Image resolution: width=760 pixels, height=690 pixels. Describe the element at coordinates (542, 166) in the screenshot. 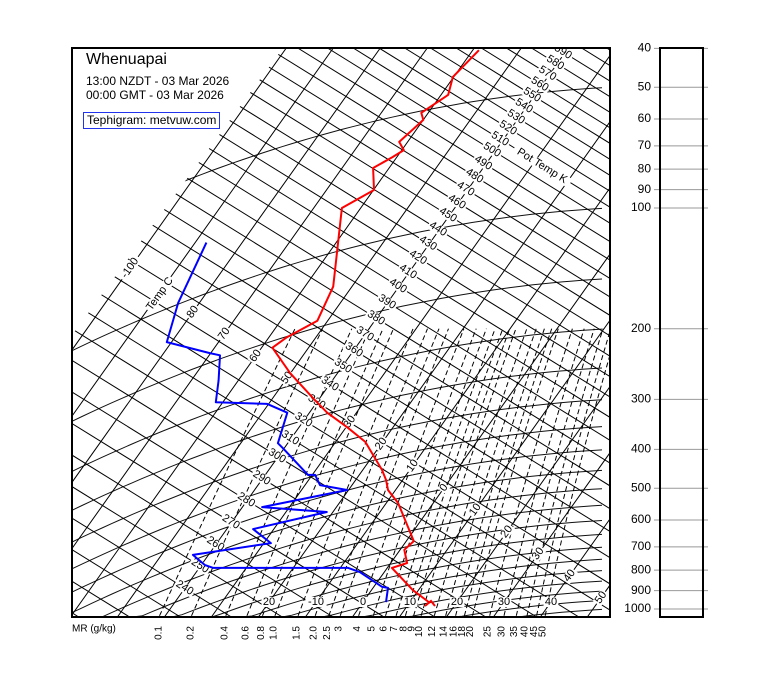

I see `pot-temp-axis-label: Pot Temp K` at that location.